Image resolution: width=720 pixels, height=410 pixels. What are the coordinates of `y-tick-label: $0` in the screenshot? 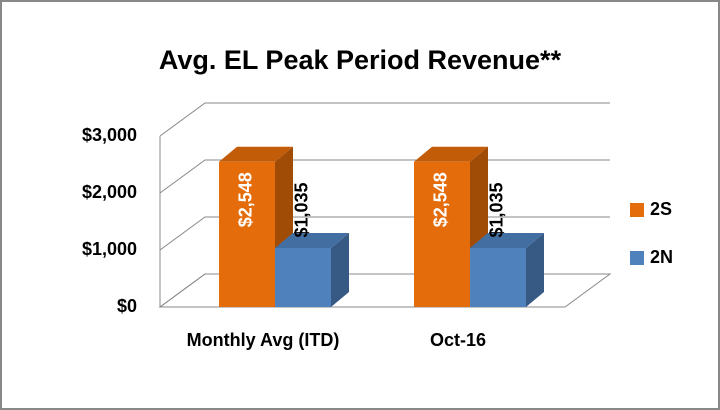 It's located at (127, 306).